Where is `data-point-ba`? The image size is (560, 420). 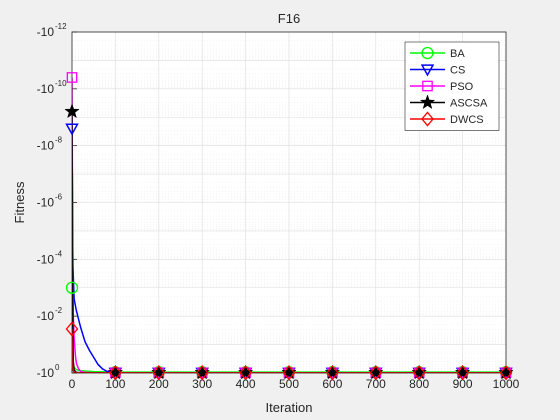 data-point-ba is located at coordinates (72, 287).